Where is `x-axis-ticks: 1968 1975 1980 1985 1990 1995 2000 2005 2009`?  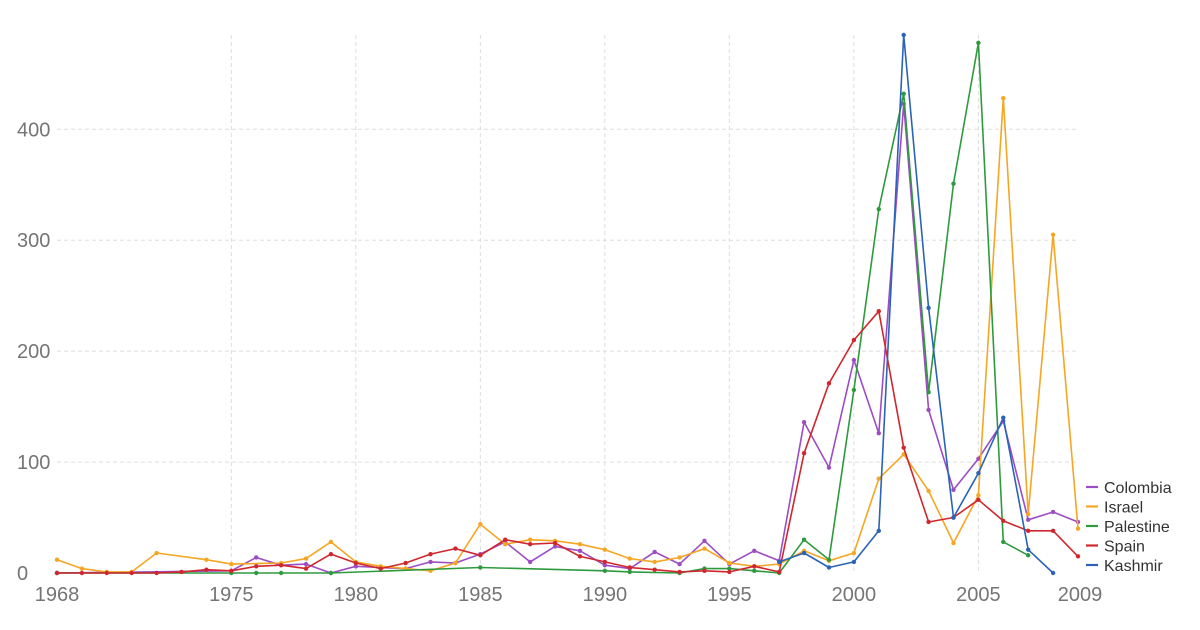 x-axis-ticks: 1968 1975 1980 1985 1990 1995 2000 2005 2009 is located at coordinates (569, 595).